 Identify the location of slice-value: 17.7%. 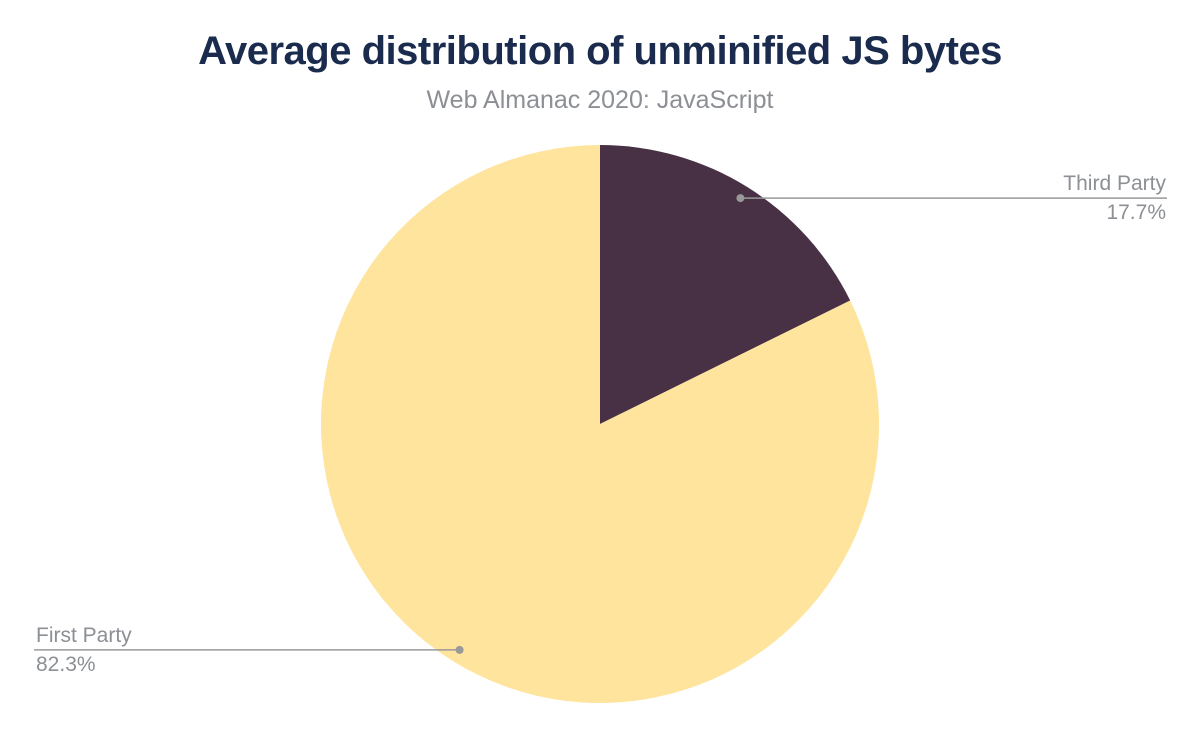
(1136, 213).